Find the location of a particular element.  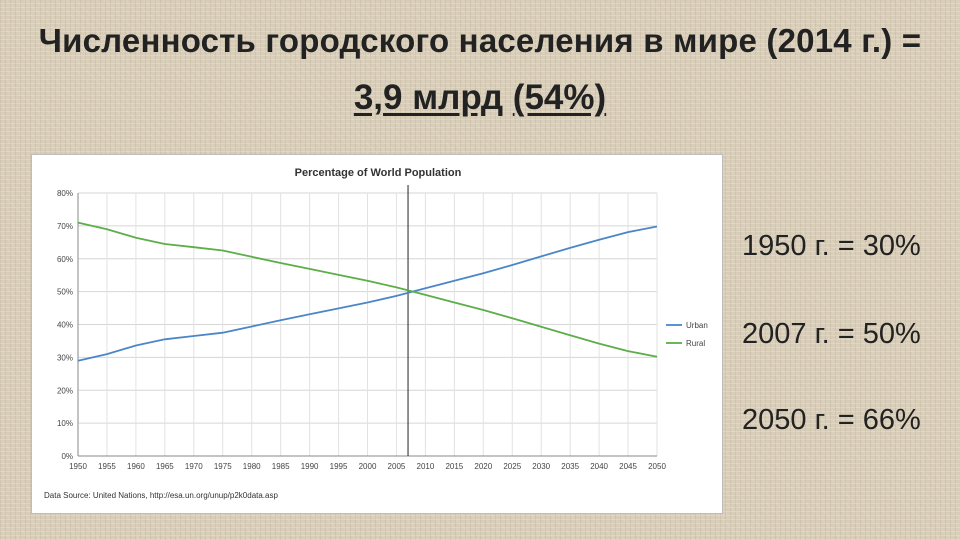

x-tick-label: 2050 is located at coordinates (657, 466).